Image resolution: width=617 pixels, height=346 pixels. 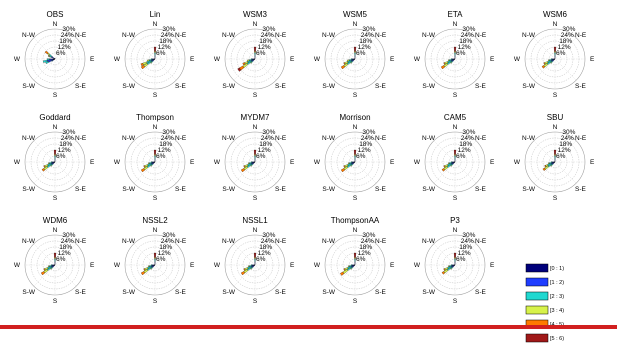 What do you see at coordinates (154, 54) in the screenshot?
I see `wind-rose-panel: 6%12%18%24%30% N N-E E S-E S S-W W N-W Lin` at bounding box center [154, 54].